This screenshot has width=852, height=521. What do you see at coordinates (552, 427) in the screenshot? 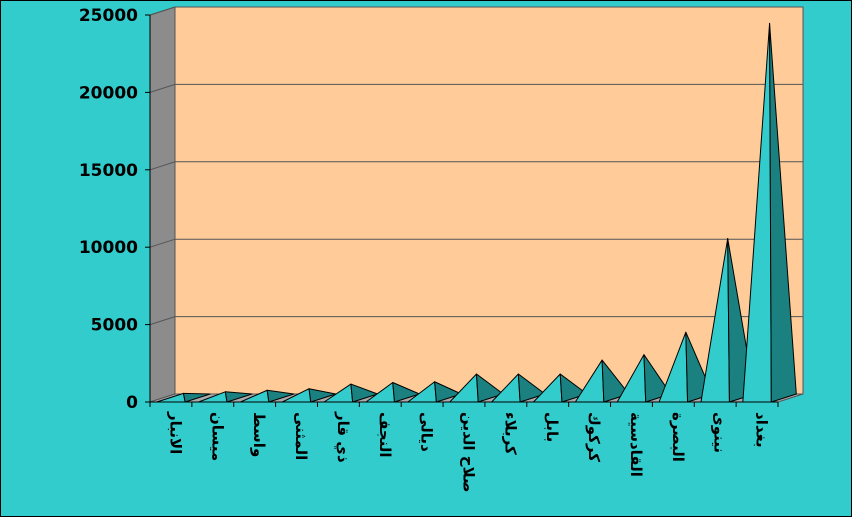
I see `x-tick-label: بابل` at bounding box center [552, 427].